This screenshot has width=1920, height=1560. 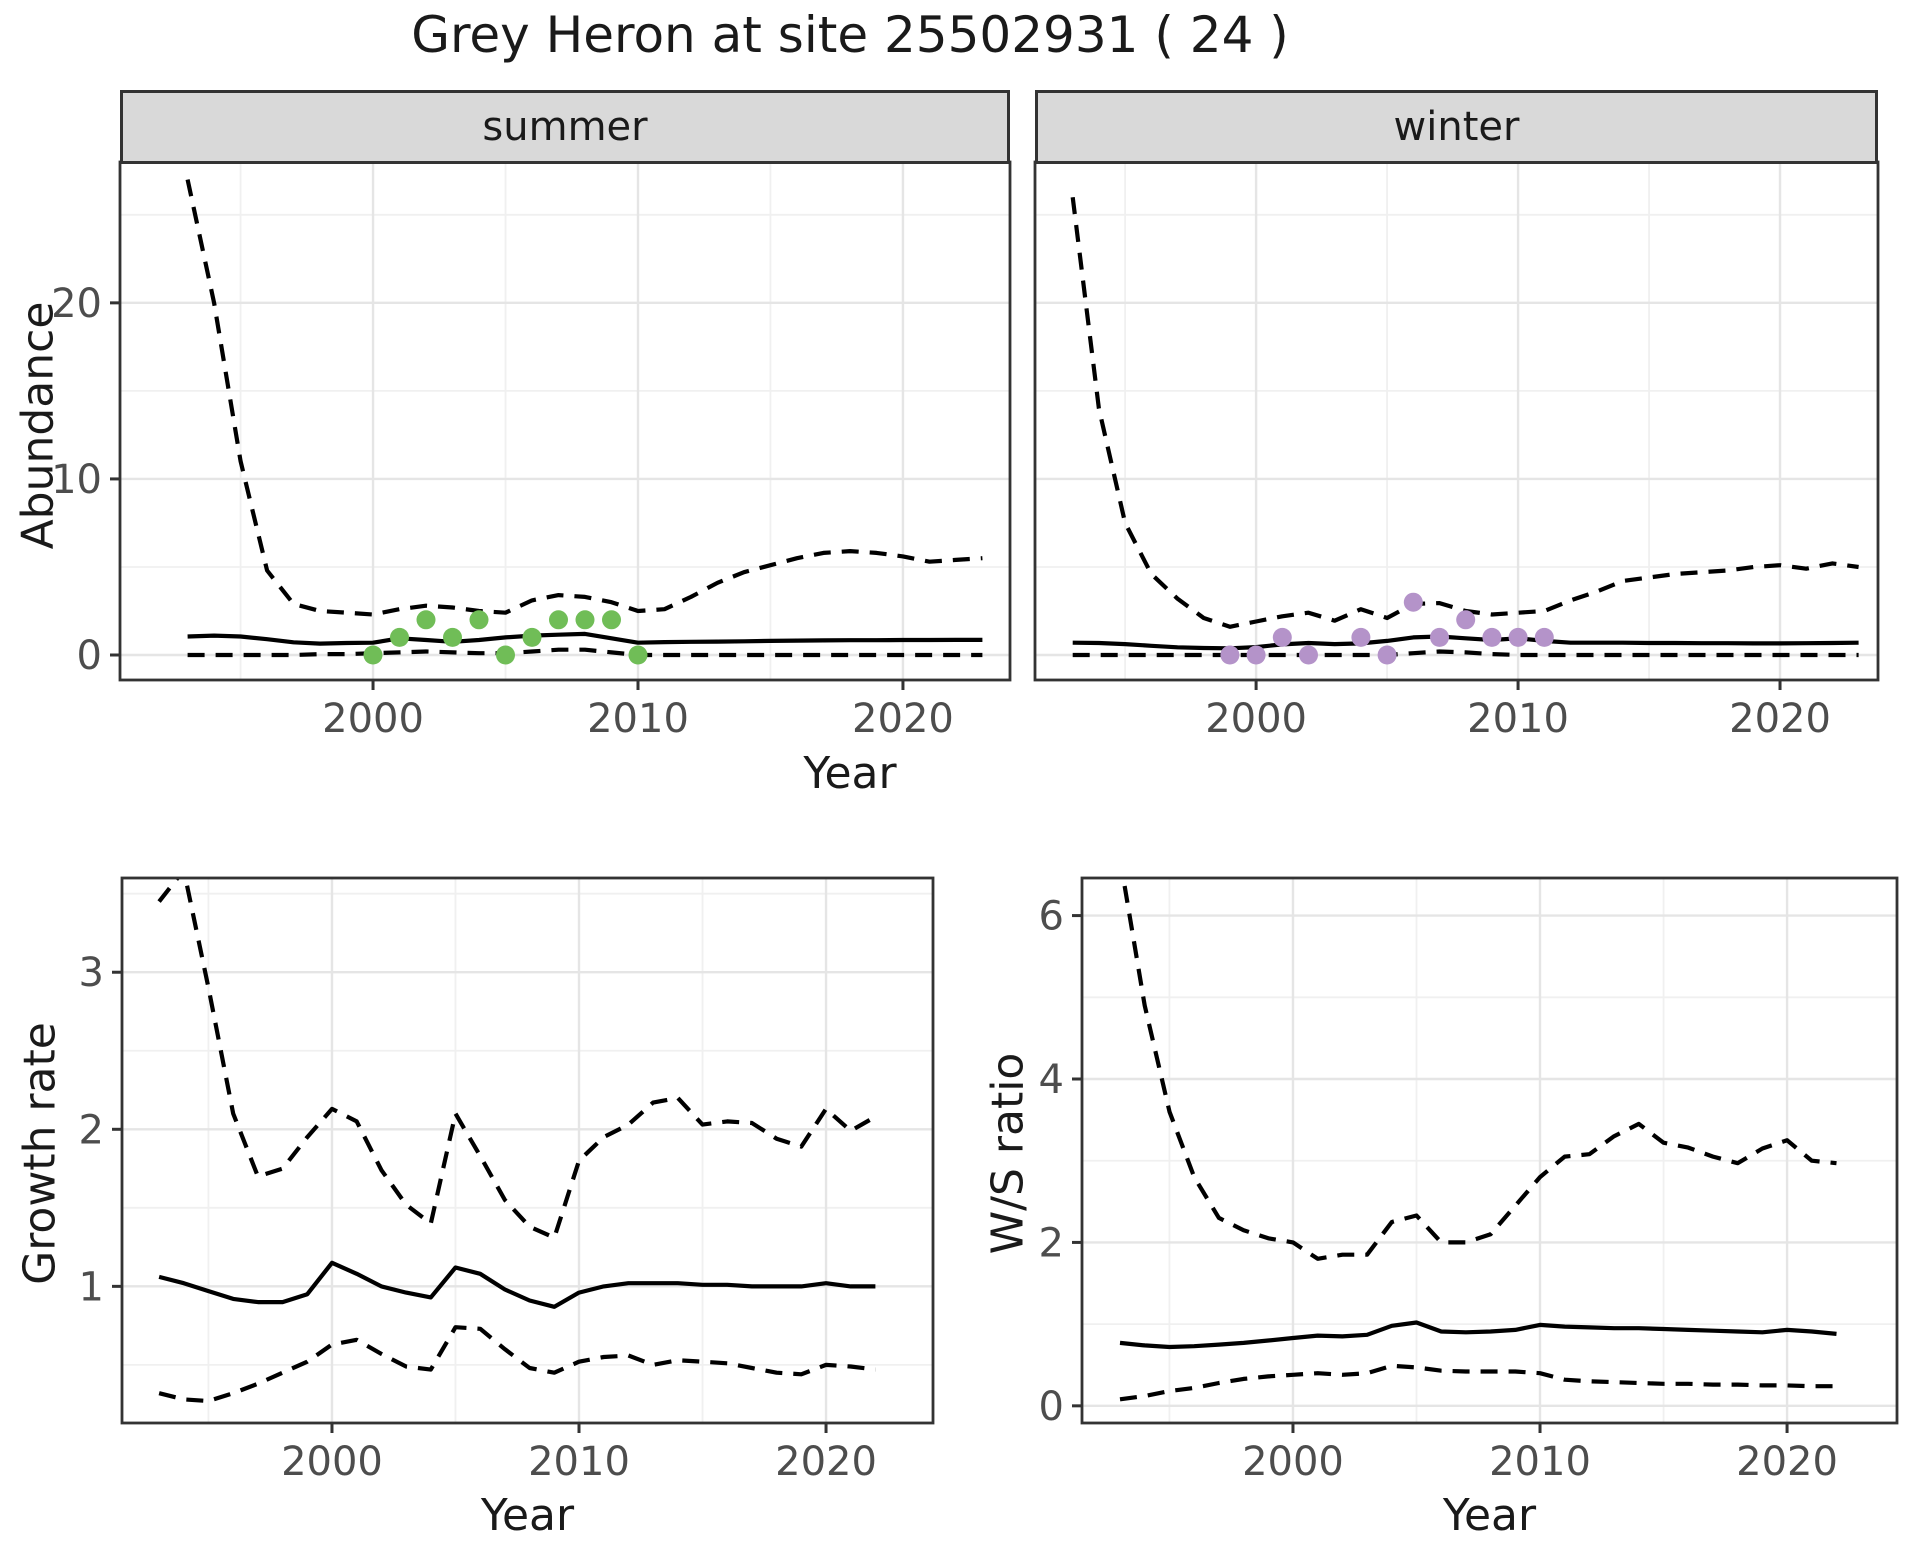 I want to click on y-tick-label: 4, so click(x=1051, y=1080).